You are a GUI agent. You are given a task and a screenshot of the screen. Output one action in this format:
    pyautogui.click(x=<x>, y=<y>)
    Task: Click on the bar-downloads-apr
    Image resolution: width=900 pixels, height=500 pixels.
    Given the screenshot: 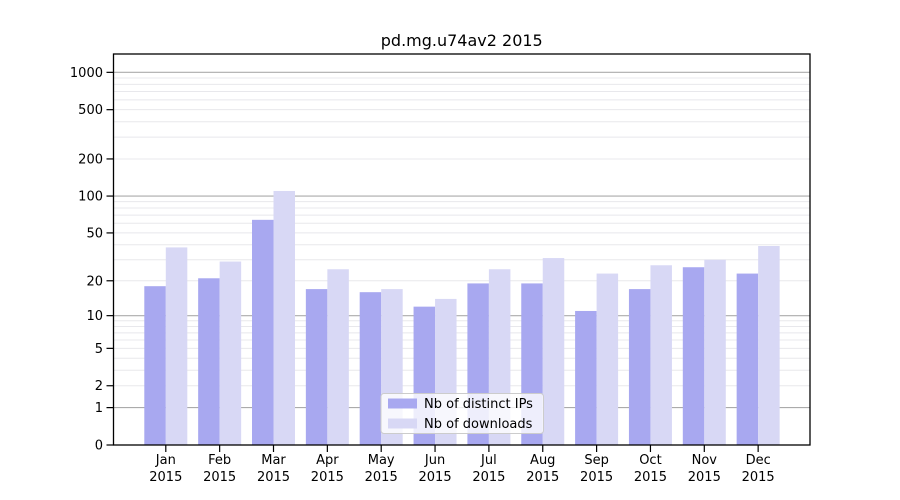 What is the action you would take?
    pyautogui.click(x=338, y=357)
    